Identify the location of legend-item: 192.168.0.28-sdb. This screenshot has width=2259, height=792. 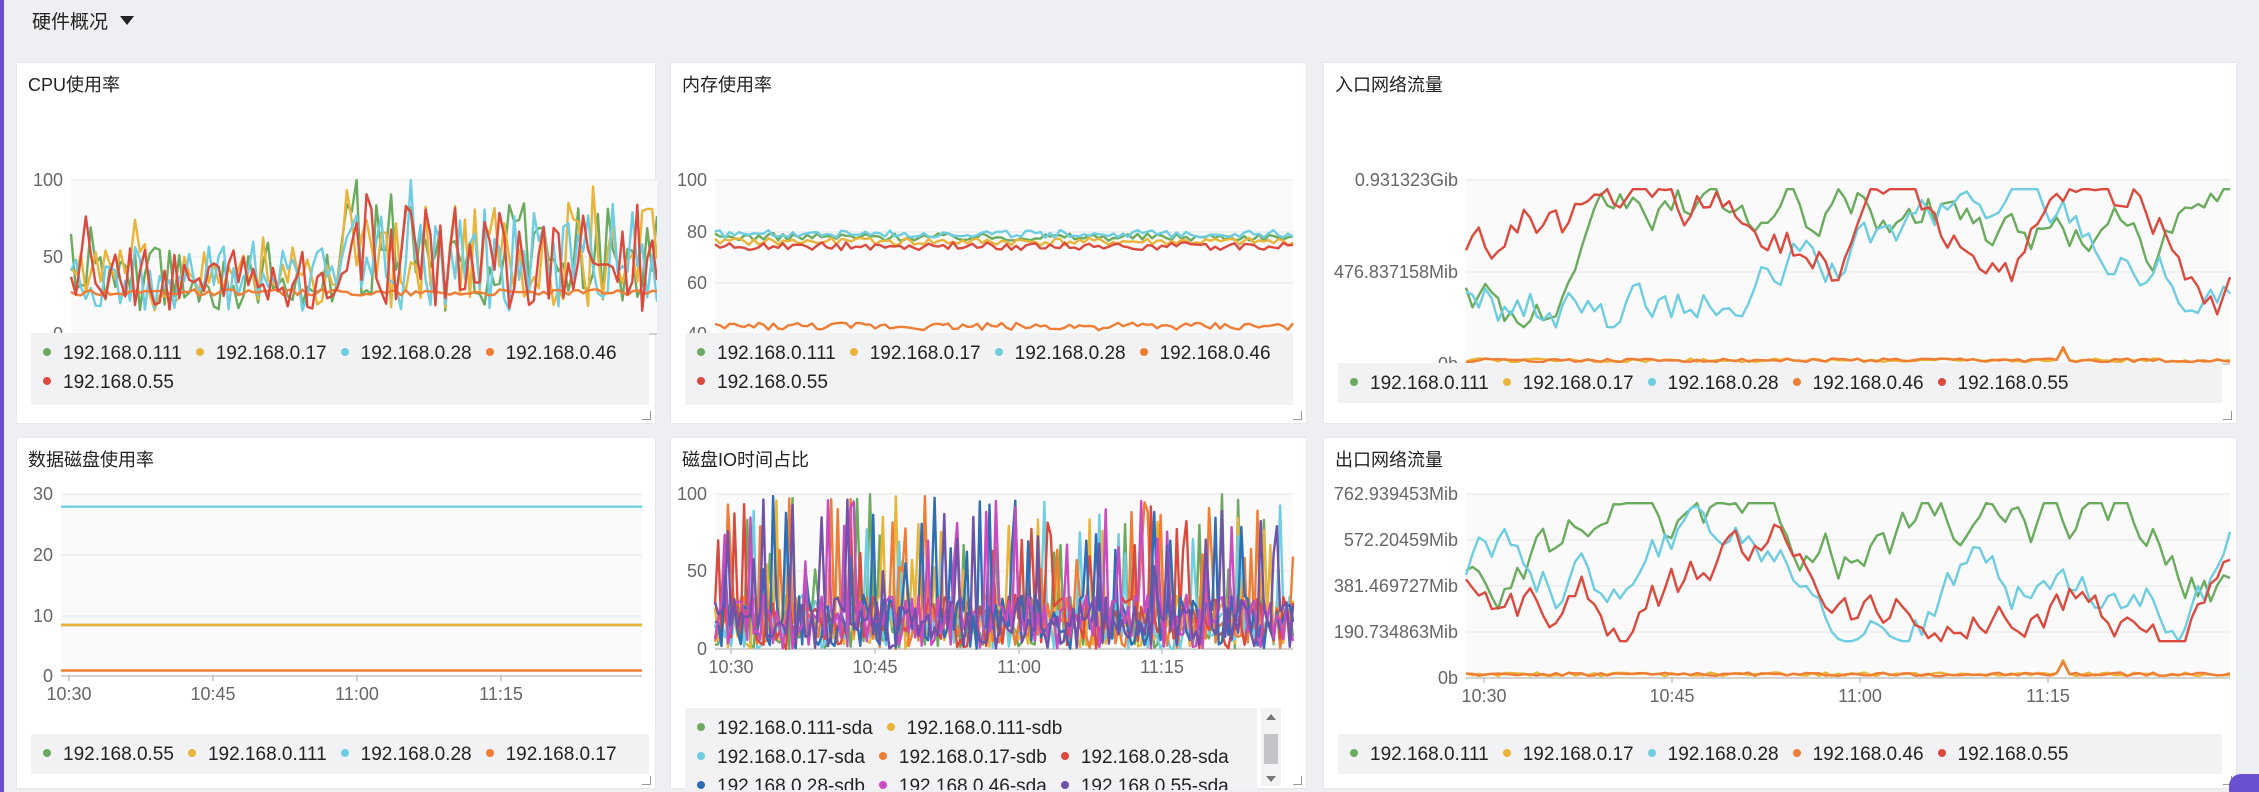
(781, 781).